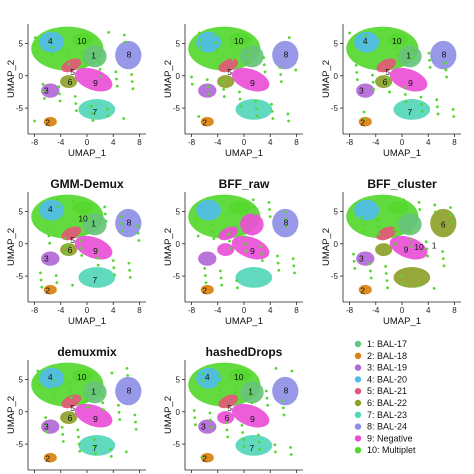 The width and height of the screenshot is (474, 474). What do you see at coordinates (285, 55) in the screenshot?
I see `cluster-8-blob` at bounding box center [285, 55].